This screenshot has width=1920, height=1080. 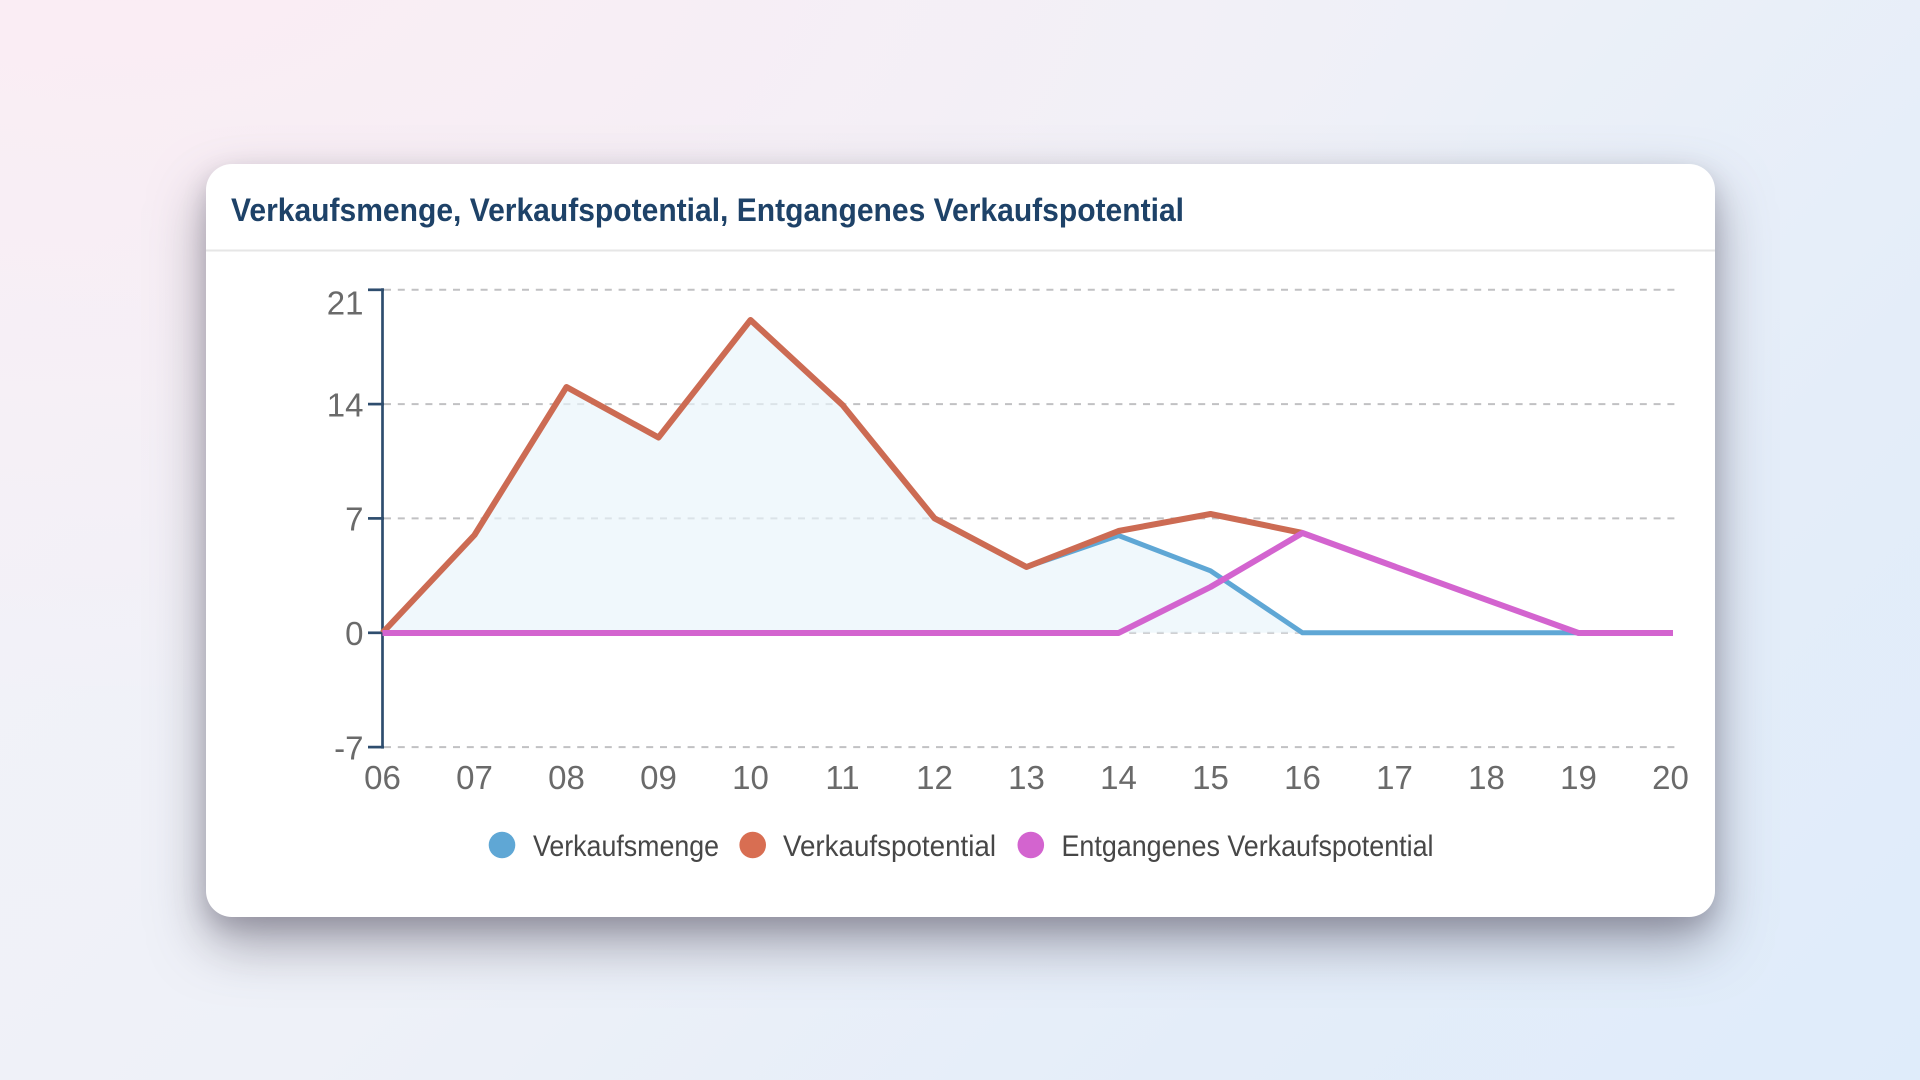 What do you see at coordinates (566, 777) in the screenshot?
I see `svg-text: 08` at bounding box center [566, 777].